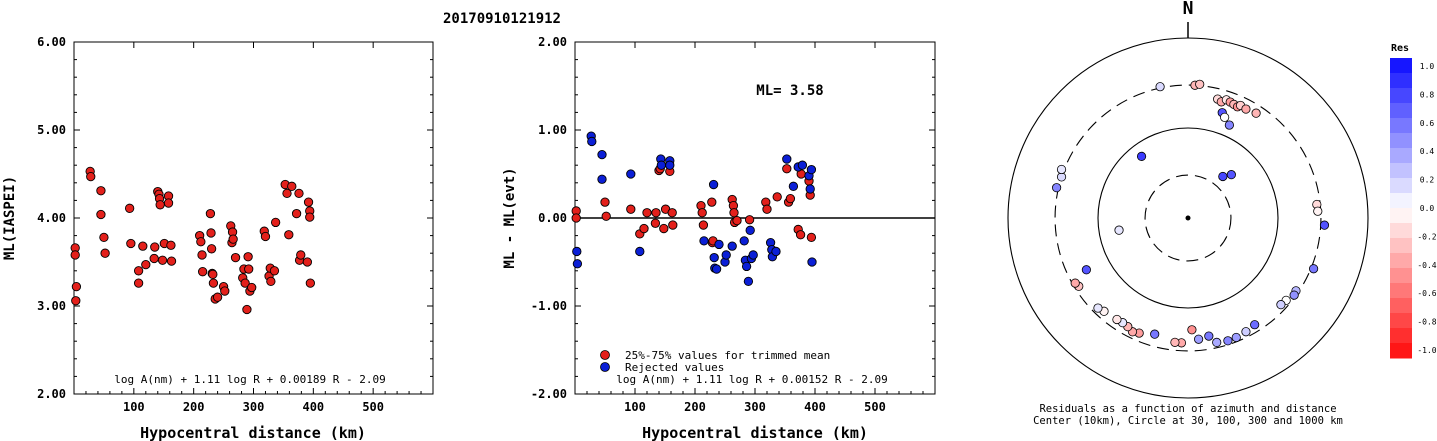 The image size is (1437, 441). I want to click on colorbar-tick-label: 0.4, so click(1427, 151).